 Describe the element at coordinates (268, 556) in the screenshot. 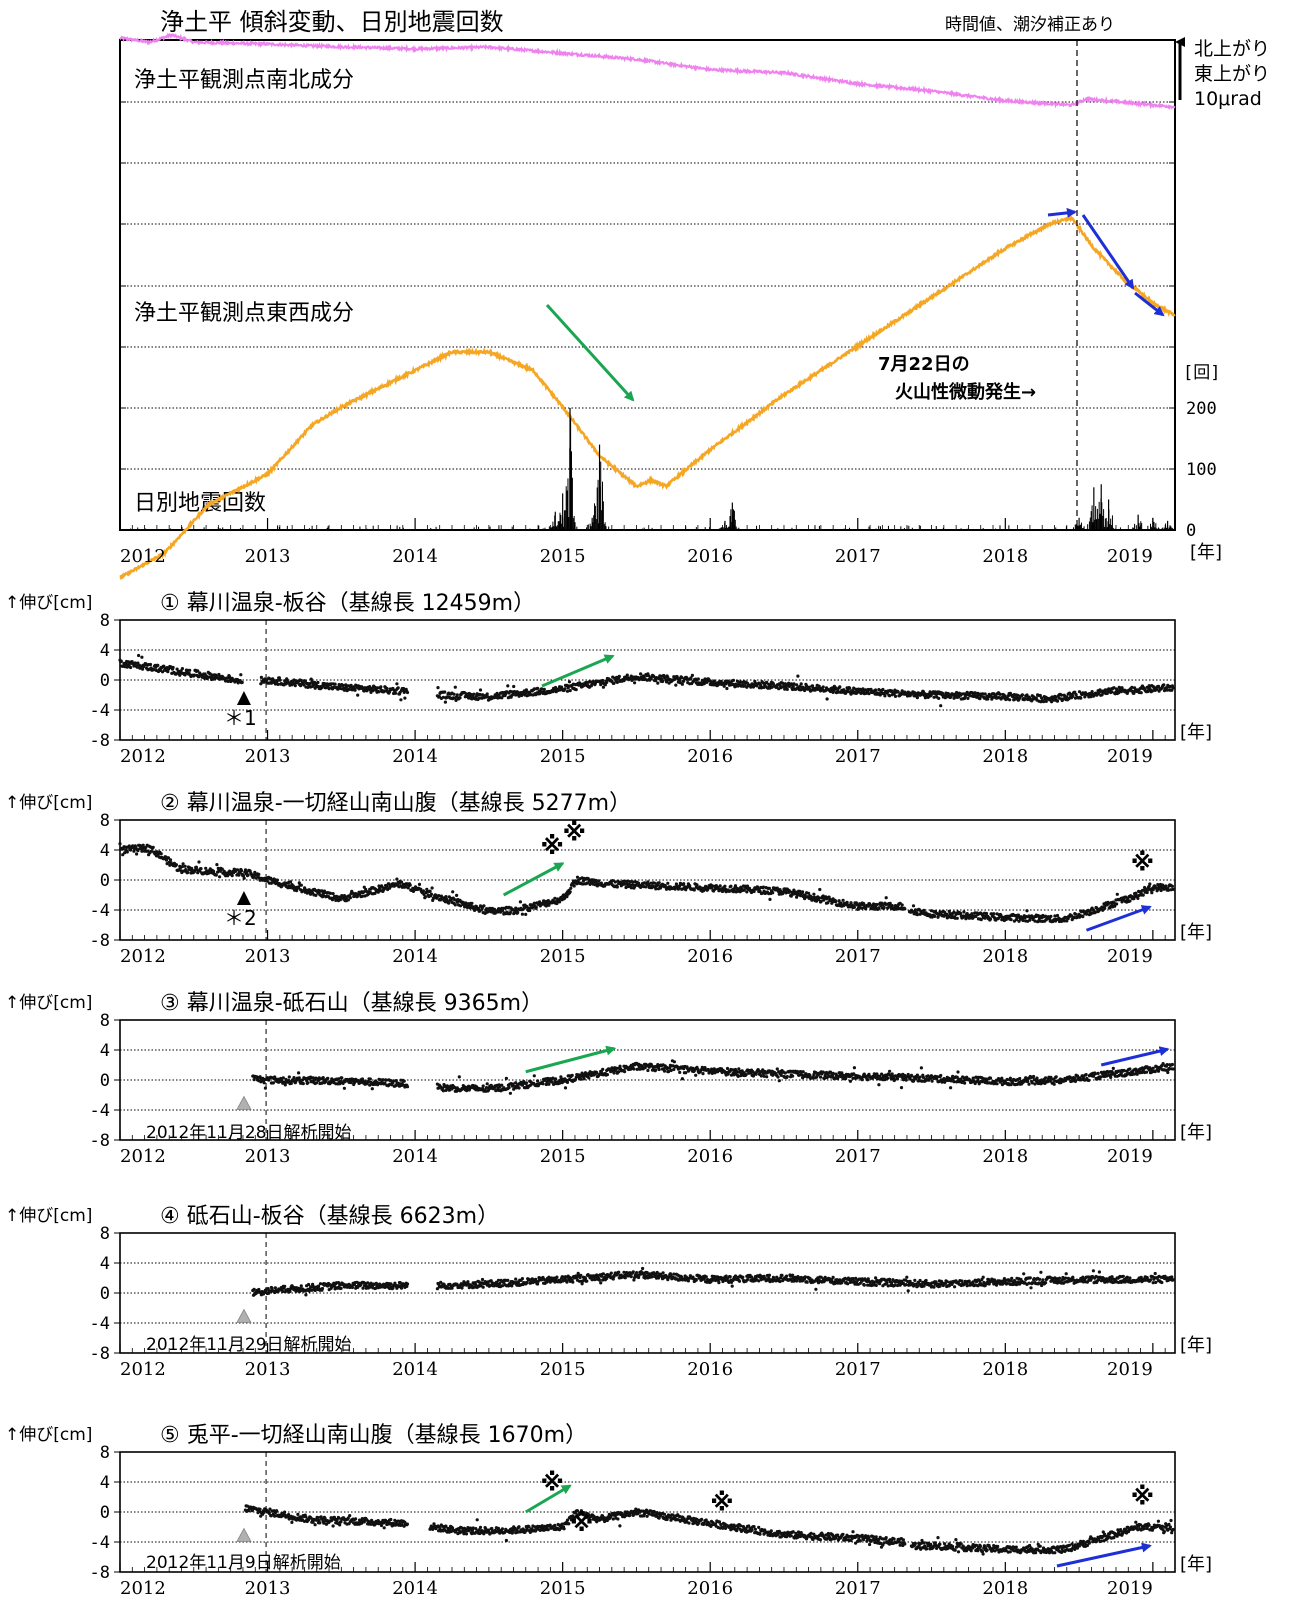

I see `top-year-label: 2013` at that location.